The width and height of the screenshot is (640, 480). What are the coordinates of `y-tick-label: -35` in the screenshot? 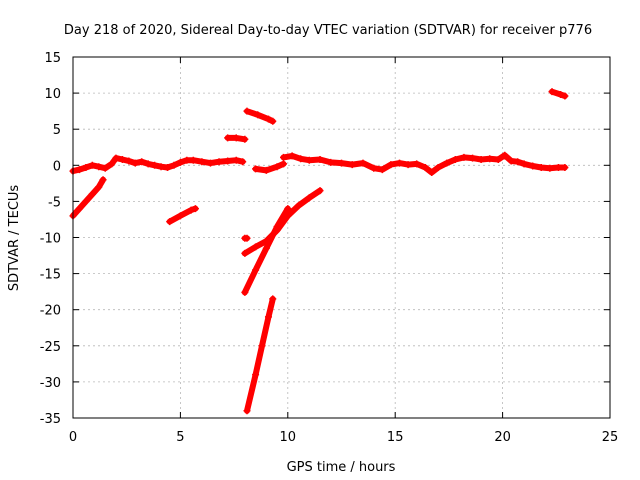 It's located at (50, 419).